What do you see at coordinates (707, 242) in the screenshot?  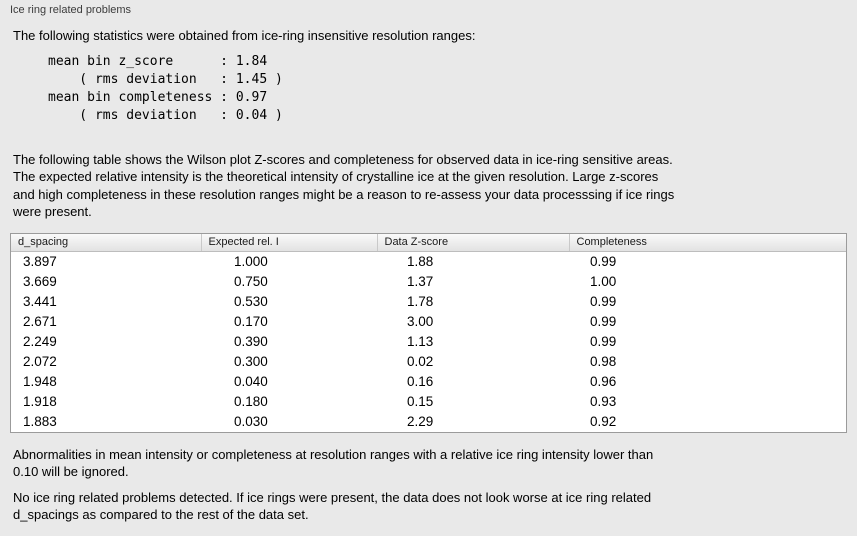 I see `column-header-completeness: Completeness` at bounding box center [707, 242].